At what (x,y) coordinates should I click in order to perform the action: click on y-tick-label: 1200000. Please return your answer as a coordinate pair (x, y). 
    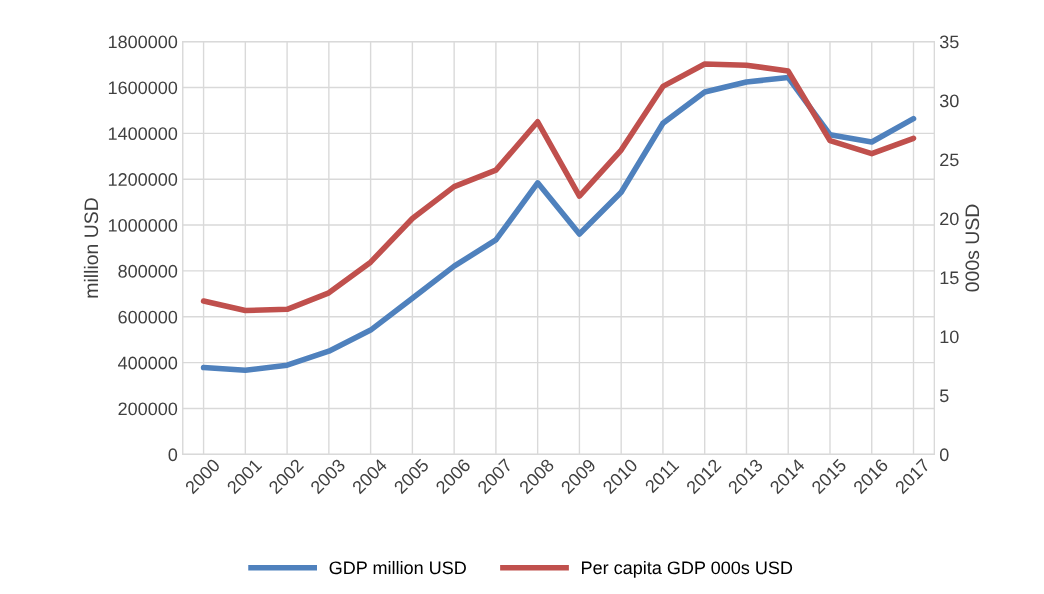
    Looking at the image, I should click on (143, 179).